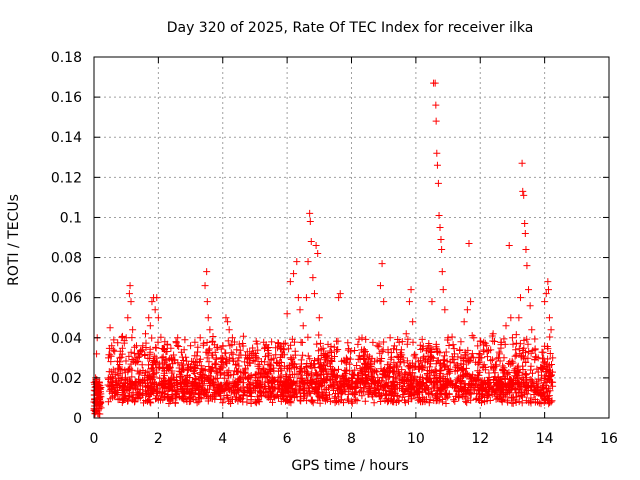 This screenshot has width=640, height=480. Describe the element at coordinates (77, 419) in the screenshot. I see `y-tick-label: 0` at that location.